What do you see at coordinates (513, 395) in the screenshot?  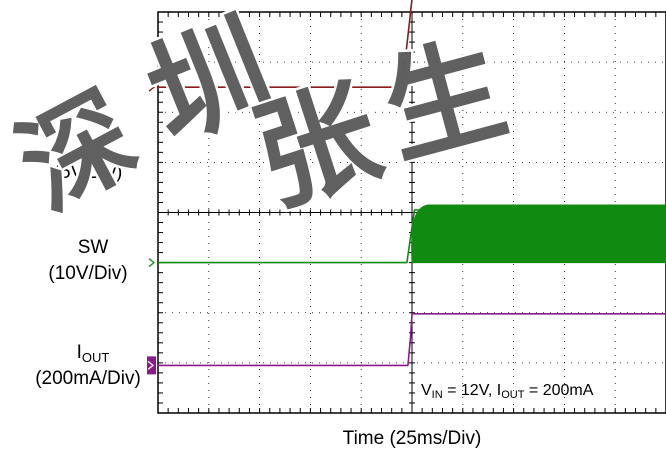 I see `annotation-subscript: OUT` at bounding box center [513, 395].